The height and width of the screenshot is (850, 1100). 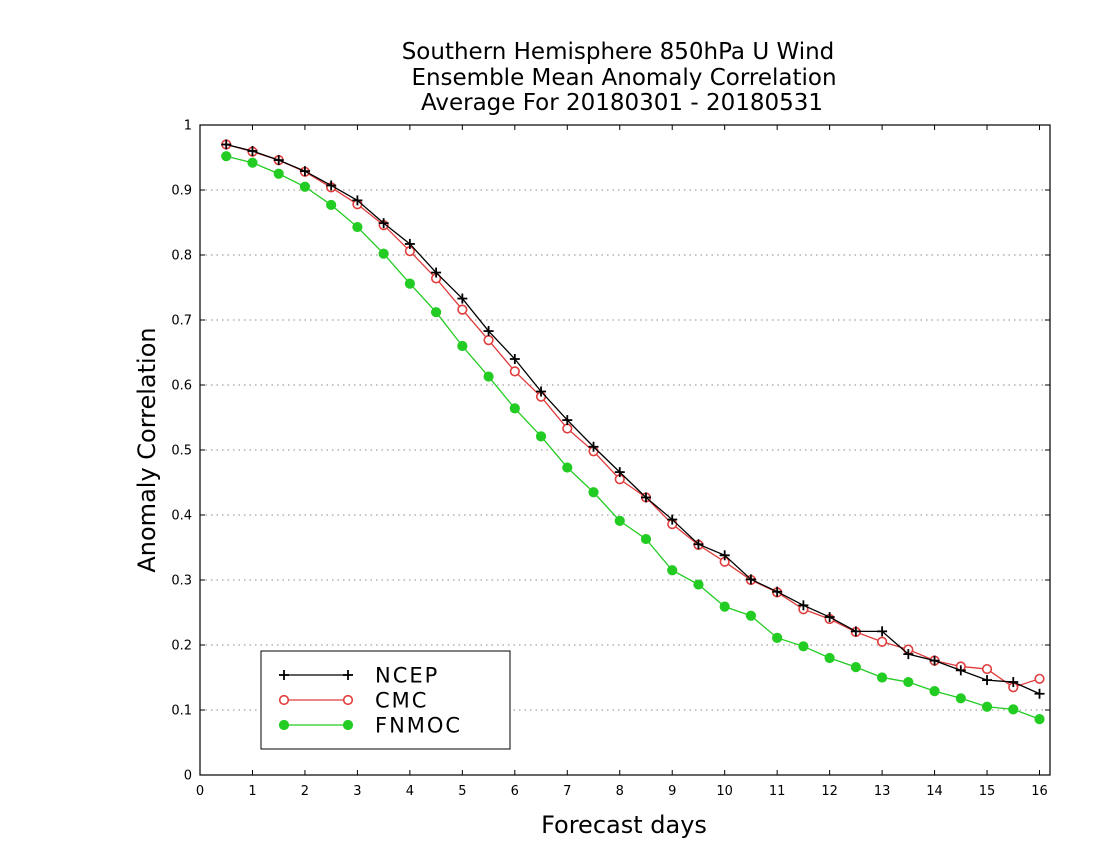 What do you see at coordinates (987, 791) in the screenshot?
I see `x-tick-label: 15` at bounding box center [987, 791].